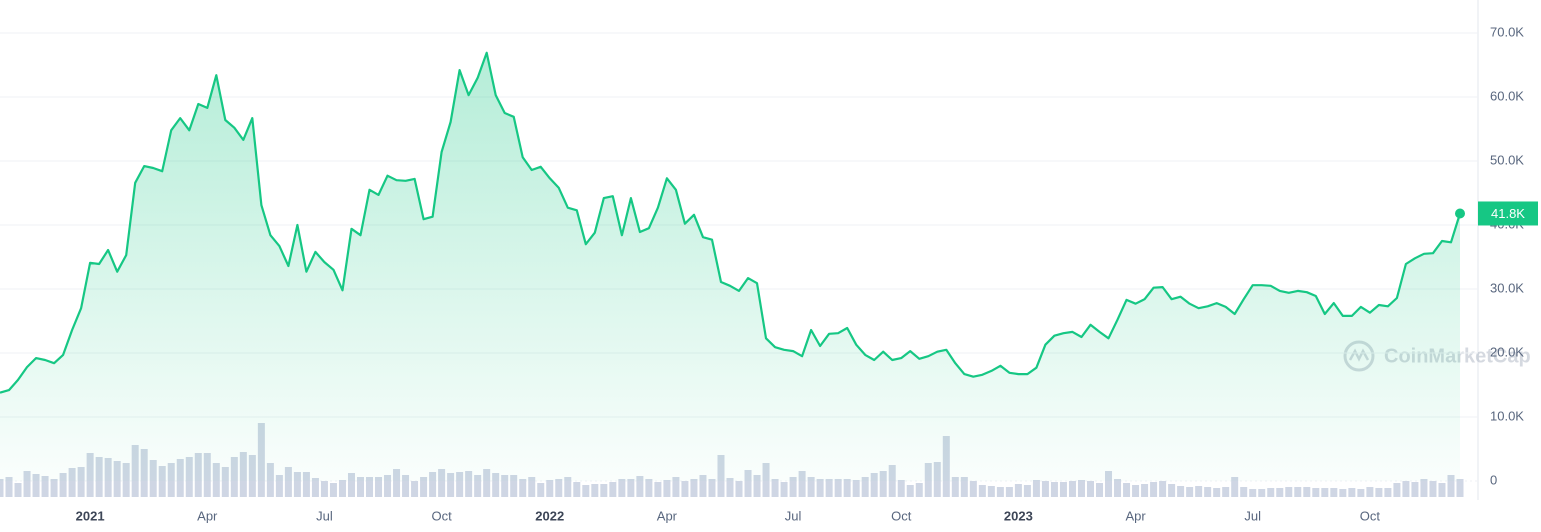  Describe the element at coordinates (1507, 159) in the screenshot. I see `y-tick-label: 50.0K` at that location.